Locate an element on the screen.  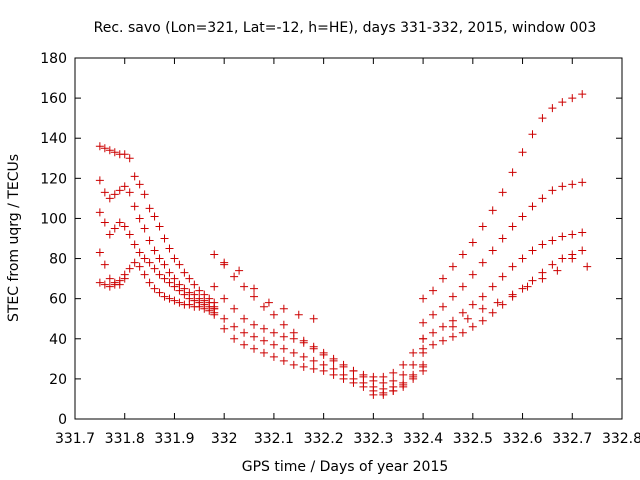
x-tick-label: 332 is located at coordinates (224, 439).